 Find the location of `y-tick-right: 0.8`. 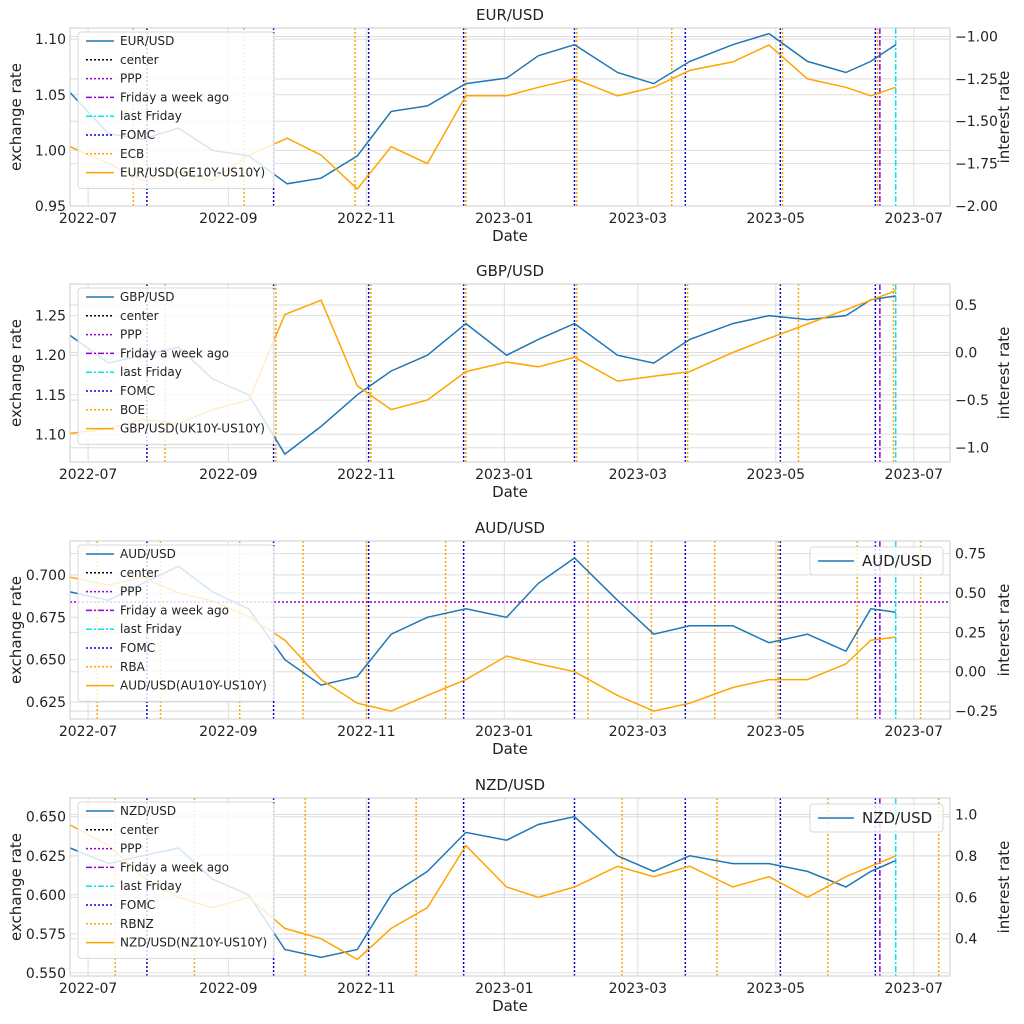

y-tick-right: 0.8 is located at coordinates (966, 857).